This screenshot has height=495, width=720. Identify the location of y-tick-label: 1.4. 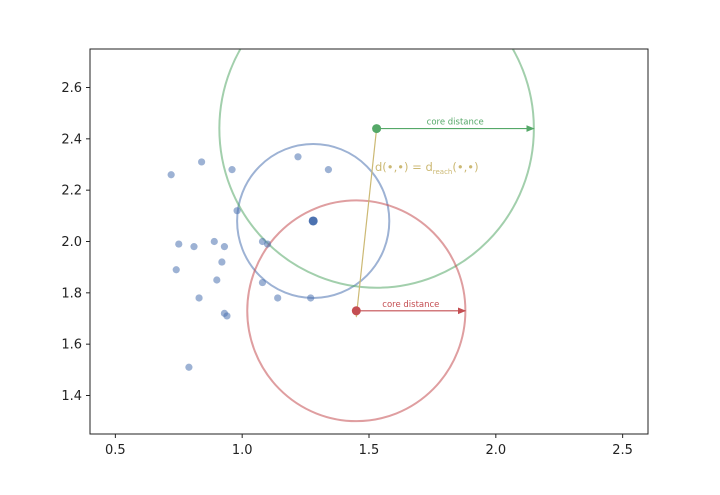
(71, 396).